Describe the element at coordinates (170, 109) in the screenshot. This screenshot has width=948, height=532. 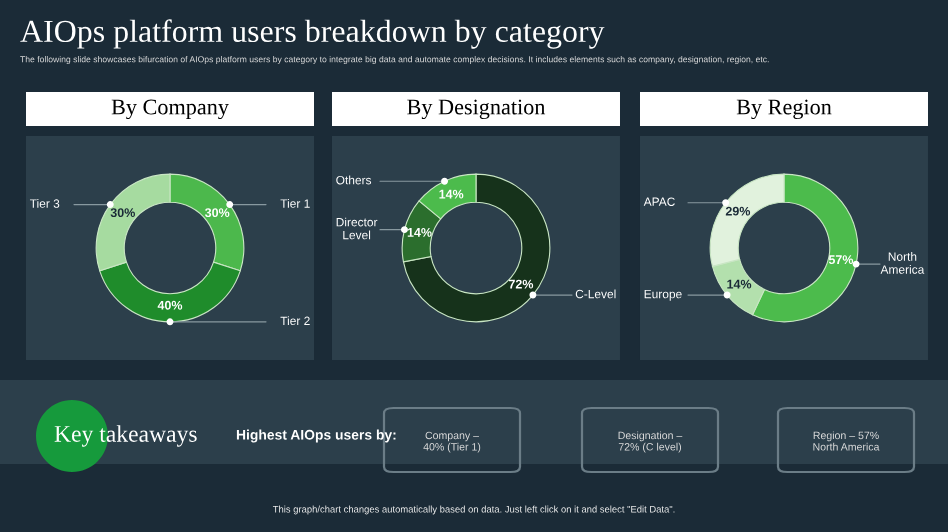
I see `chart-title: By Company` at that location.